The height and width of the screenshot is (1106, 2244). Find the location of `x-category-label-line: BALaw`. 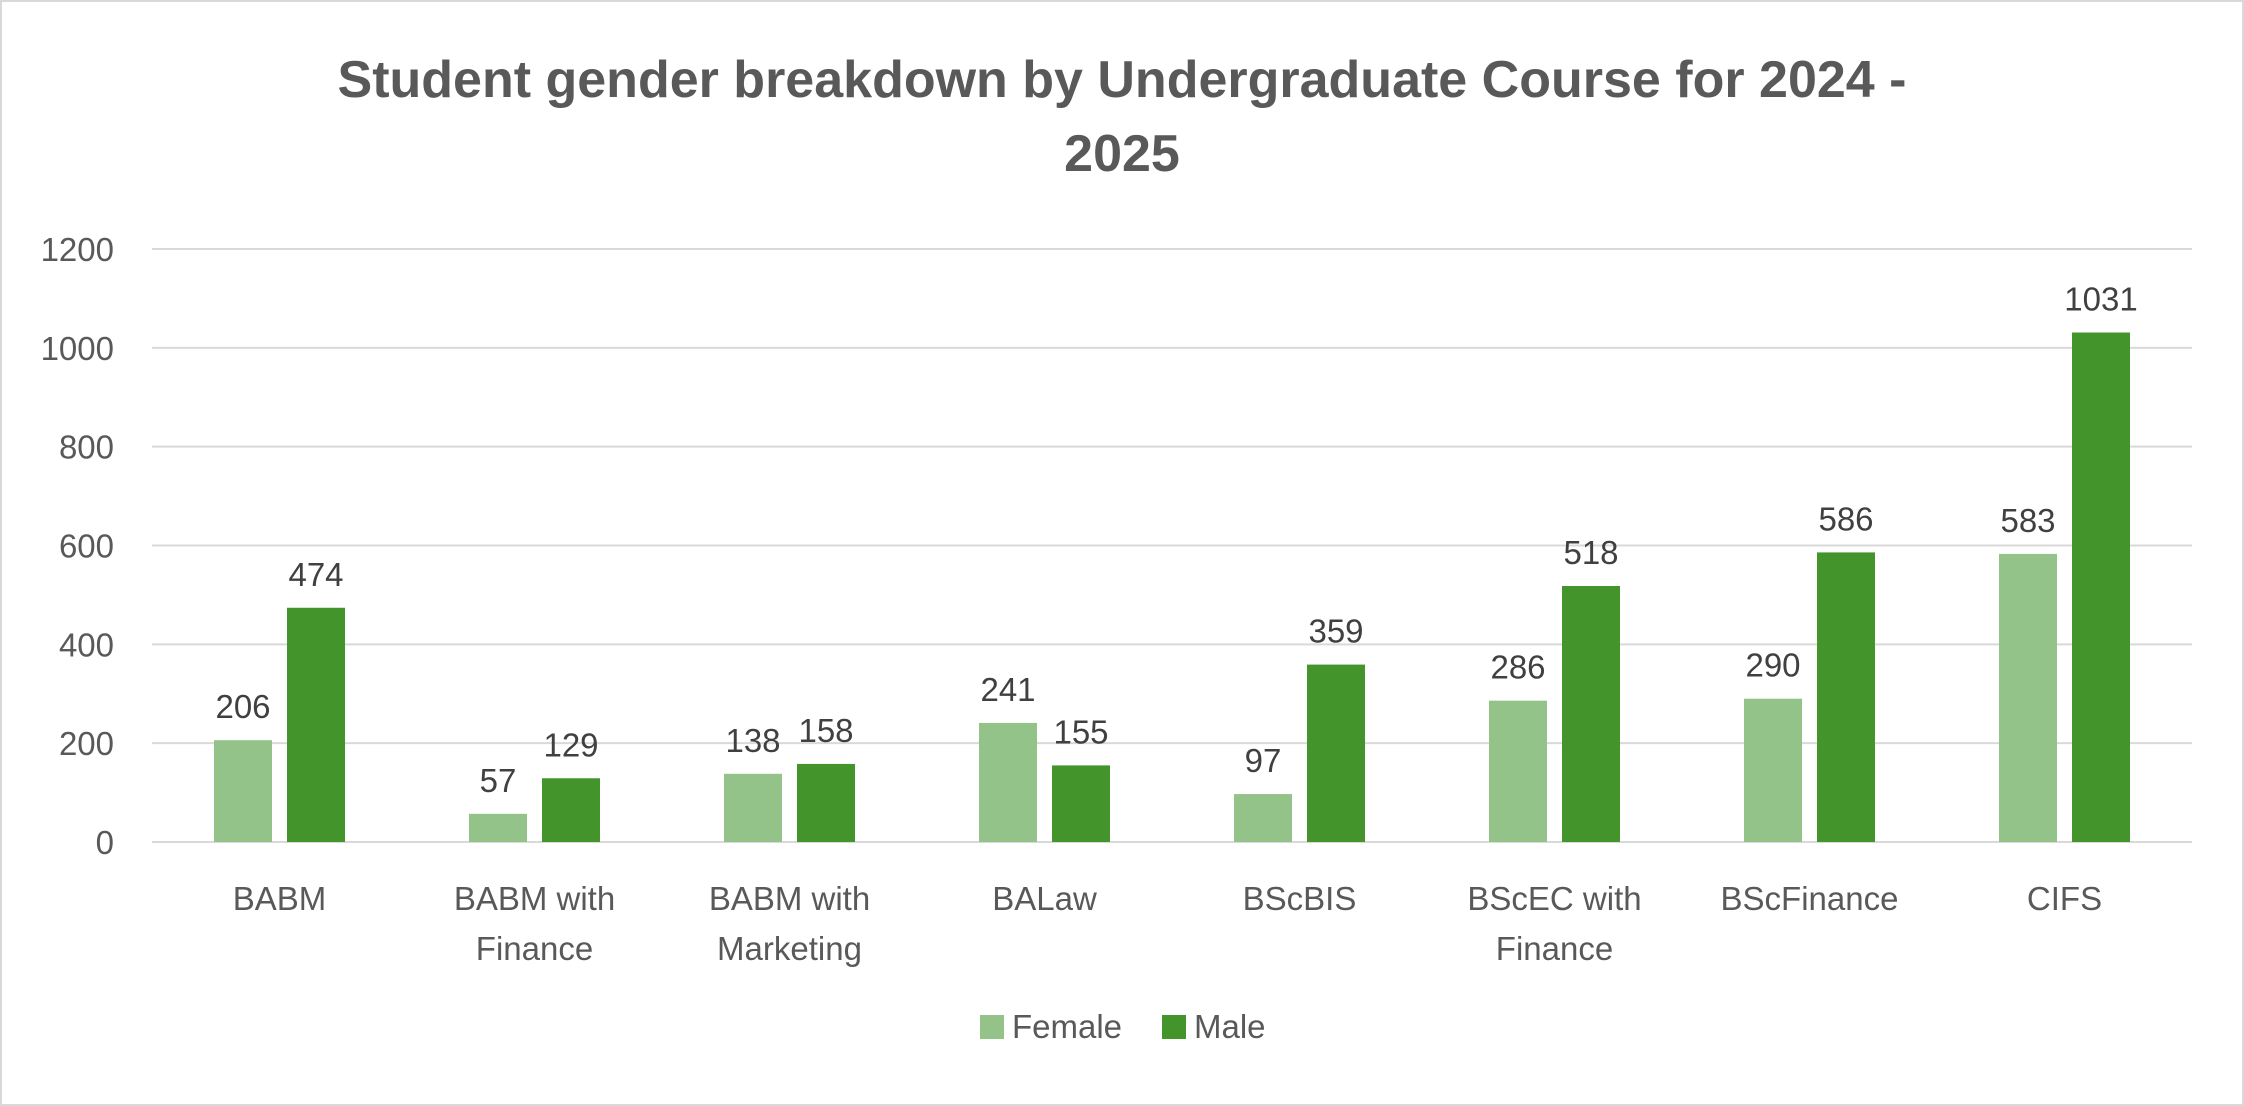

x-category-label-line: BALaw is located at coordinates (1044, 898).